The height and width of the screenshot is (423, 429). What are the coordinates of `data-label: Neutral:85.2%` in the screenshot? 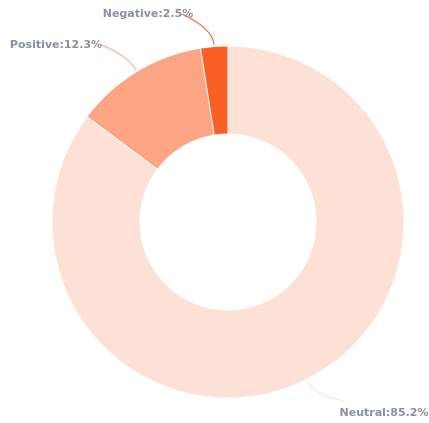 It's located at (384, 412).